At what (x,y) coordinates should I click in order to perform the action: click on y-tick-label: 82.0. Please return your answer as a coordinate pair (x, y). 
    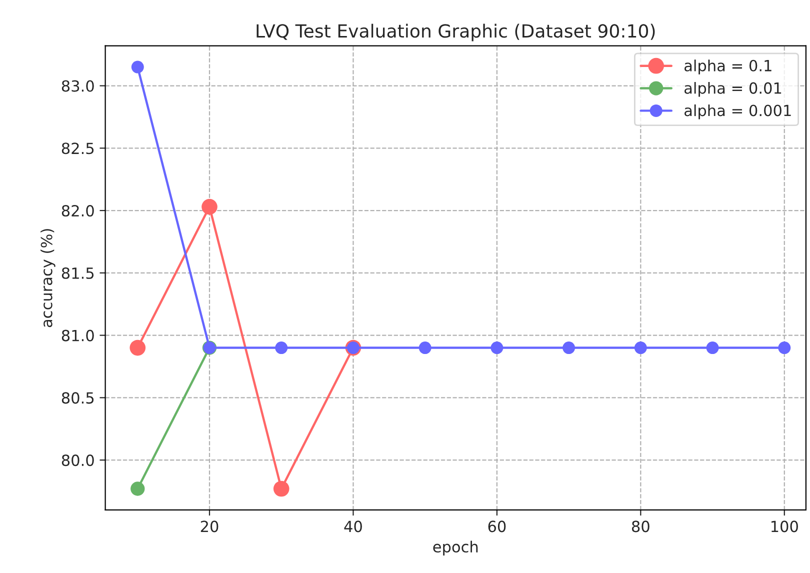
    Looking at the image, I should click on (78, 210).